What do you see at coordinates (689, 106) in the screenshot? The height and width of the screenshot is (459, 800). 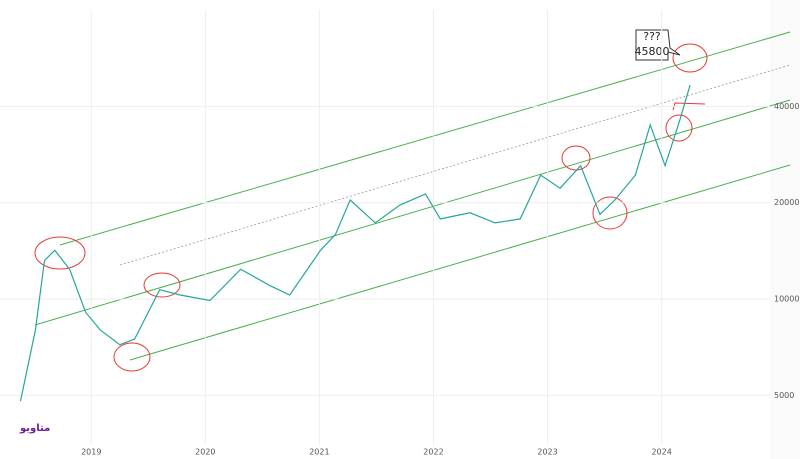 I see `arrow` at bounding box center [689, 106].